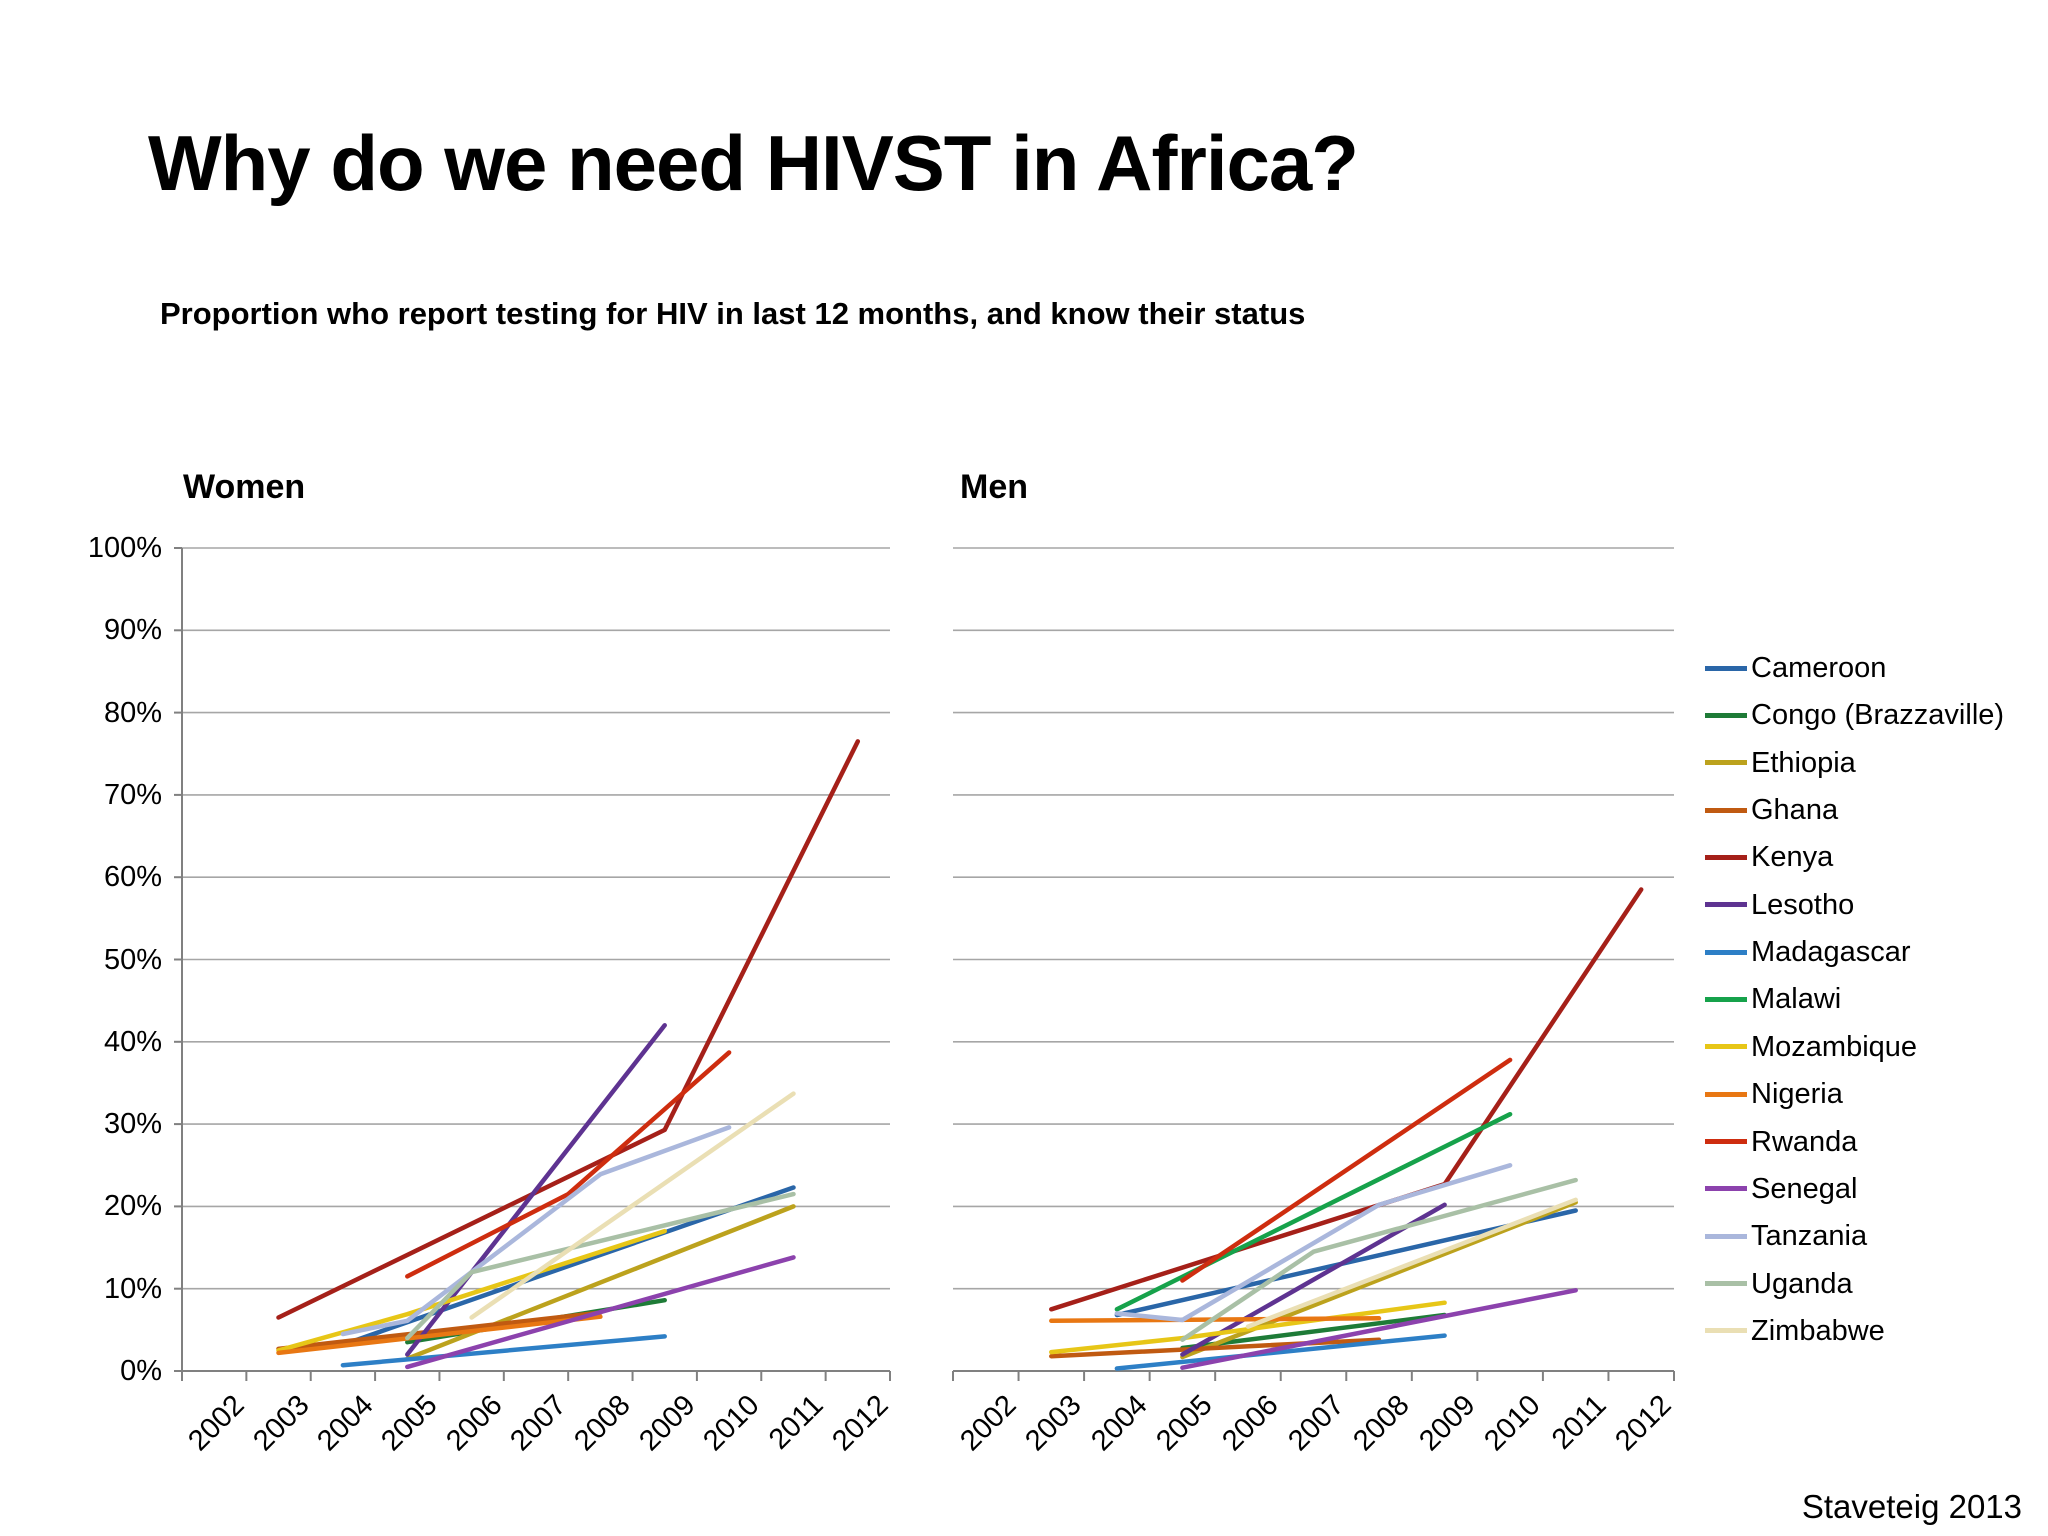 This screenshot has width=2048, height=1536. I want to click on y-tick-label: 30%, so click(132, 1124).